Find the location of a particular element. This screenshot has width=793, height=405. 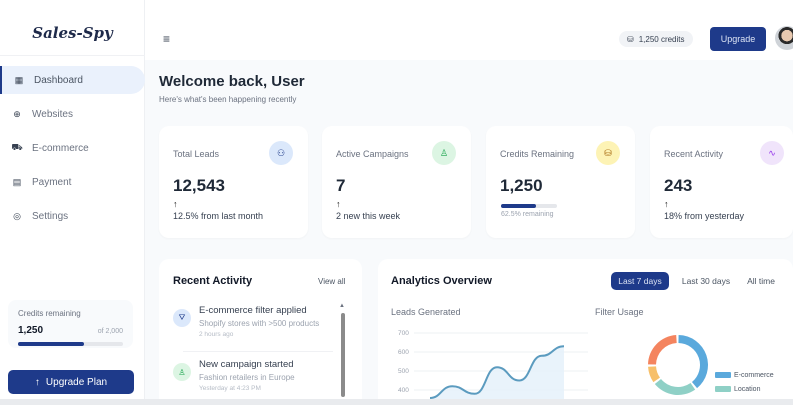

card-value: 243 is located at coordinates (678, 185).